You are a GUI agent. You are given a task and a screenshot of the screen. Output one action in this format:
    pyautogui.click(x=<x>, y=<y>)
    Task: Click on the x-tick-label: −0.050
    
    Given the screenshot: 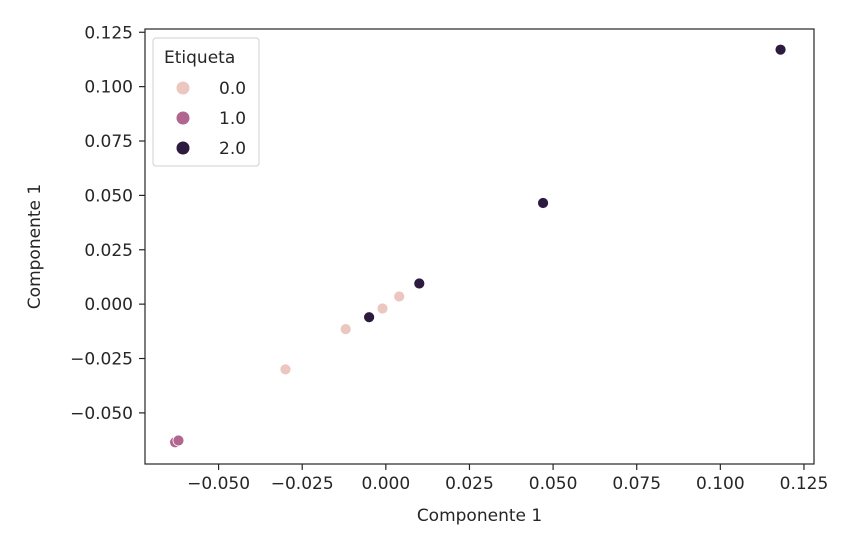 What is the action you would take?
    pyautogui.click(x=218, y=484)
    